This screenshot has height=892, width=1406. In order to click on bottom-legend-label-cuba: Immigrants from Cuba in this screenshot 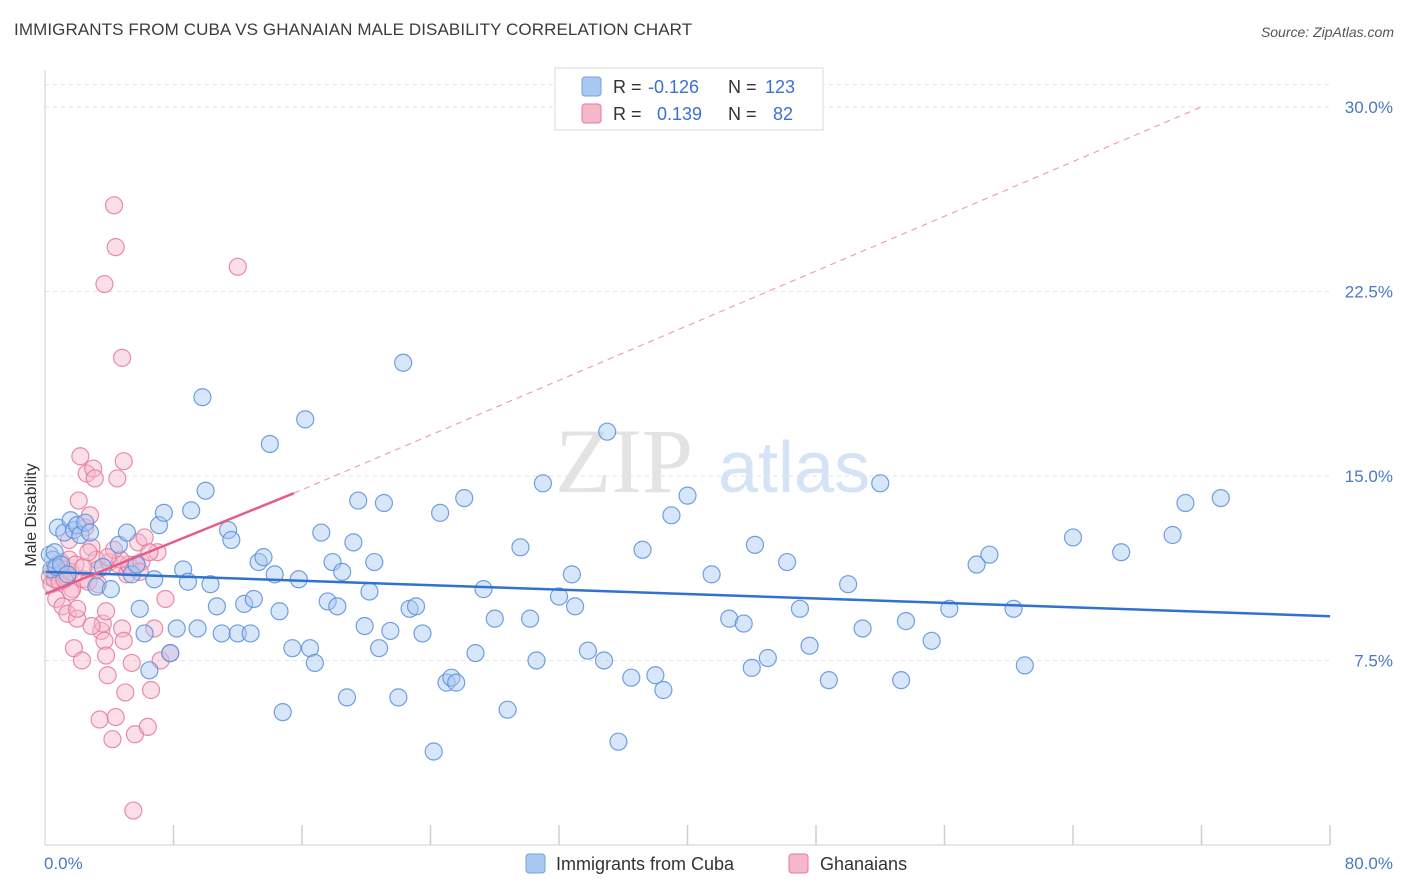, I will do `click(645, 864)`.